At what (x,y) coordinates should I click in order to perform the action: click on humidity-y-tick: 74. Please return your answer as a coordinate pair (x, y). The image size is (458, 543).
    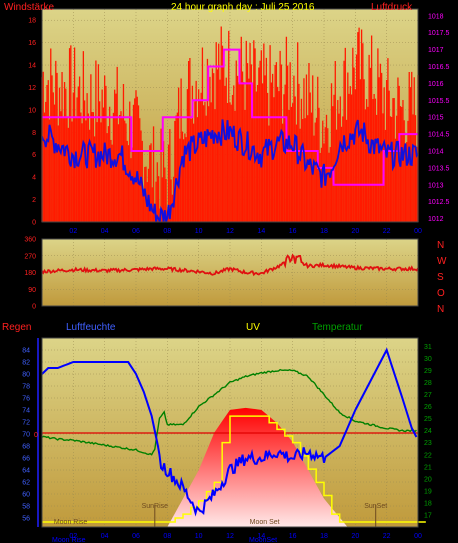
    Looking at the image, I should click on (26, 411).